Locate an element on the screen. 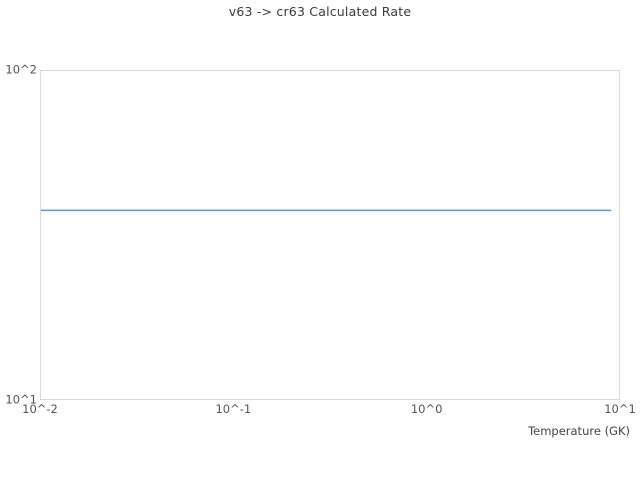 Image resolution: width=640 pixels, height=480 pixels. y-tick-label: 10^1 is located at coordinates (21, 399).